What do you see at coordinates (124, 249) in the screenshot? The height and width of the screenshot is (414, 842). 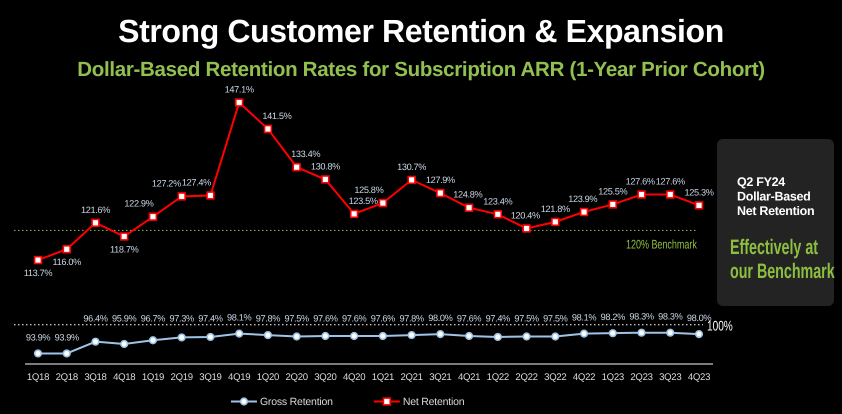 I see `data-label: 118.7%` at bounding box center [124, 249].